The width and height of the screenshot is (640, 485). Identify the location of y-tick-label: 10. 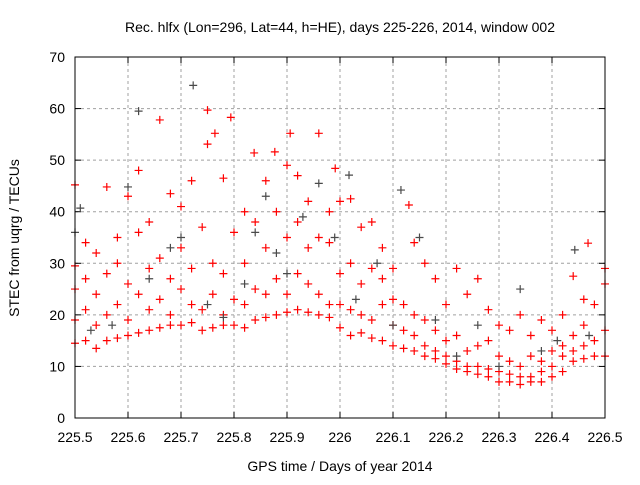
(57, 366).